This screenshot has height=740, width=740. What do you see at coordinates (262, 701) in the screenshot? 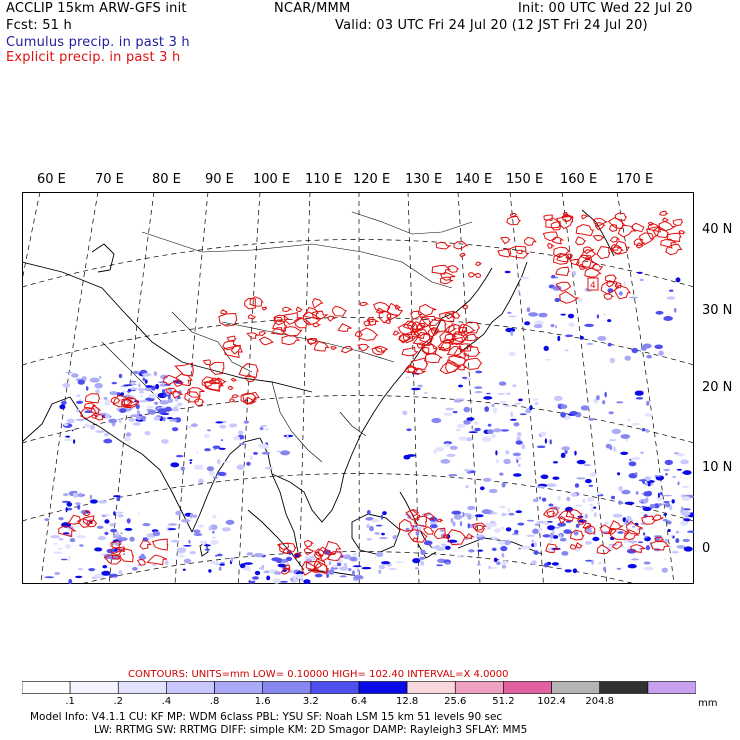
I see `colorbar-level-label: 1.6` at bounding box center [262, 701].